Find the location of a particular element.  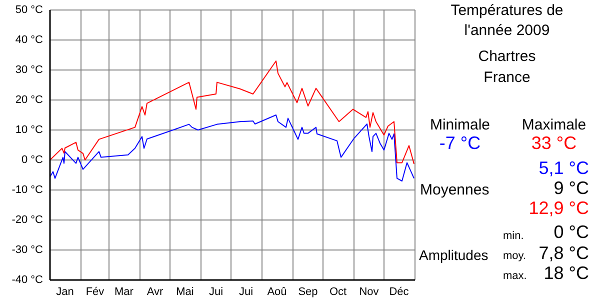

x-tick-label: Fév is located at coordinates (95, 292).